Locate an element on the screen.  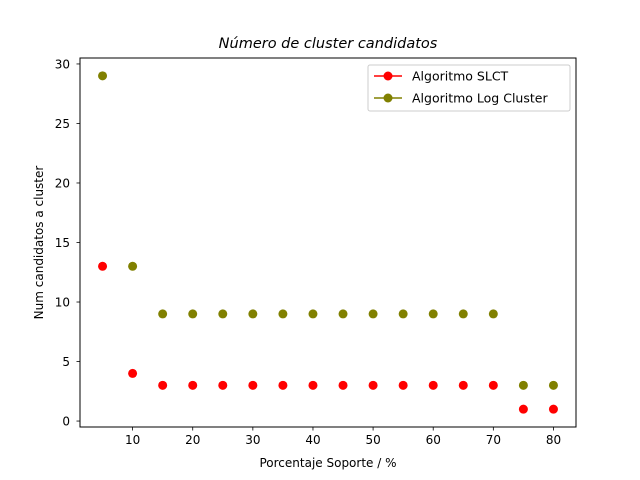
legend-marker-slct is located at coordinates (388, 76).